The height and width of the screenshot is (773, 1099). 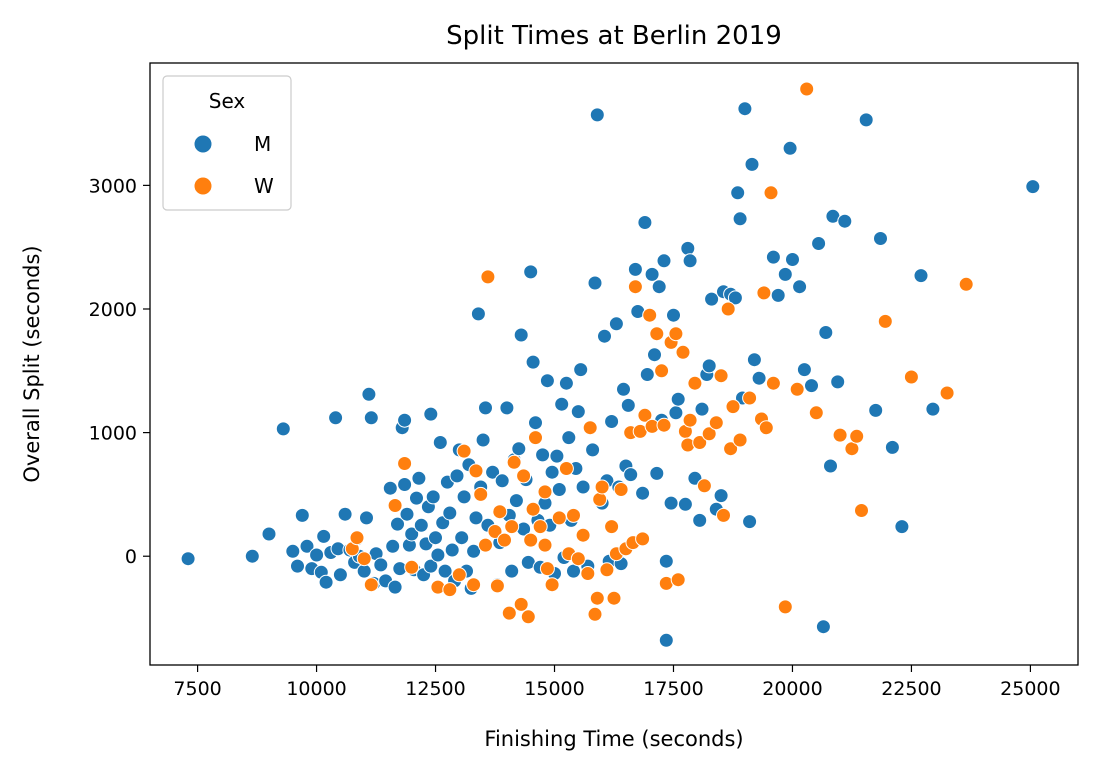 What do you see at coordinates (316, 689) in the screenshot?
I see `x-tick-label: 10000` at bounding box center [316, 689].